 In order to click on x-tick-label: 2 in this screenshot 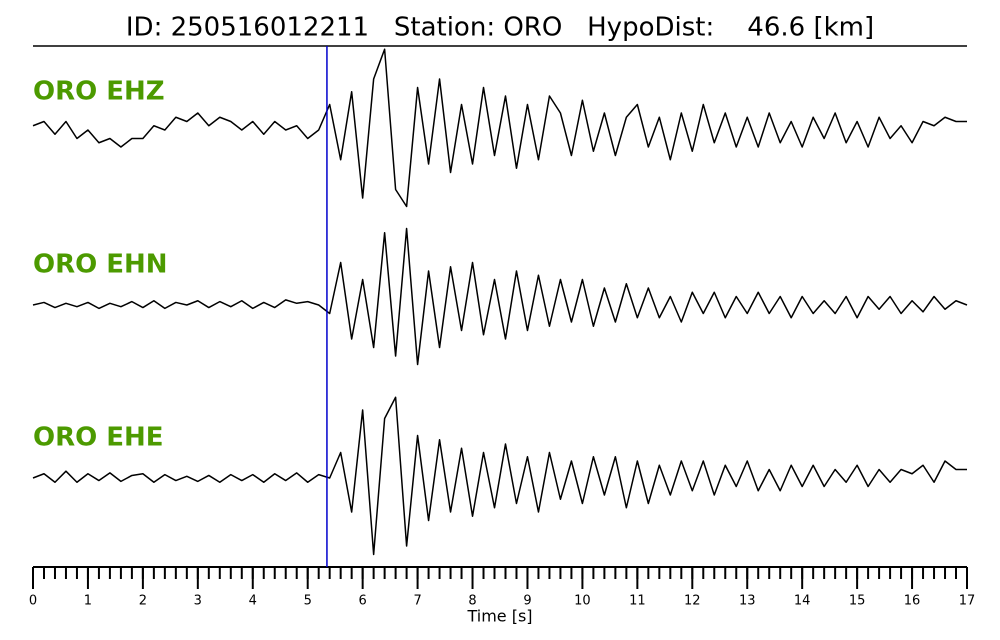, I will do `click(143, 601)`.